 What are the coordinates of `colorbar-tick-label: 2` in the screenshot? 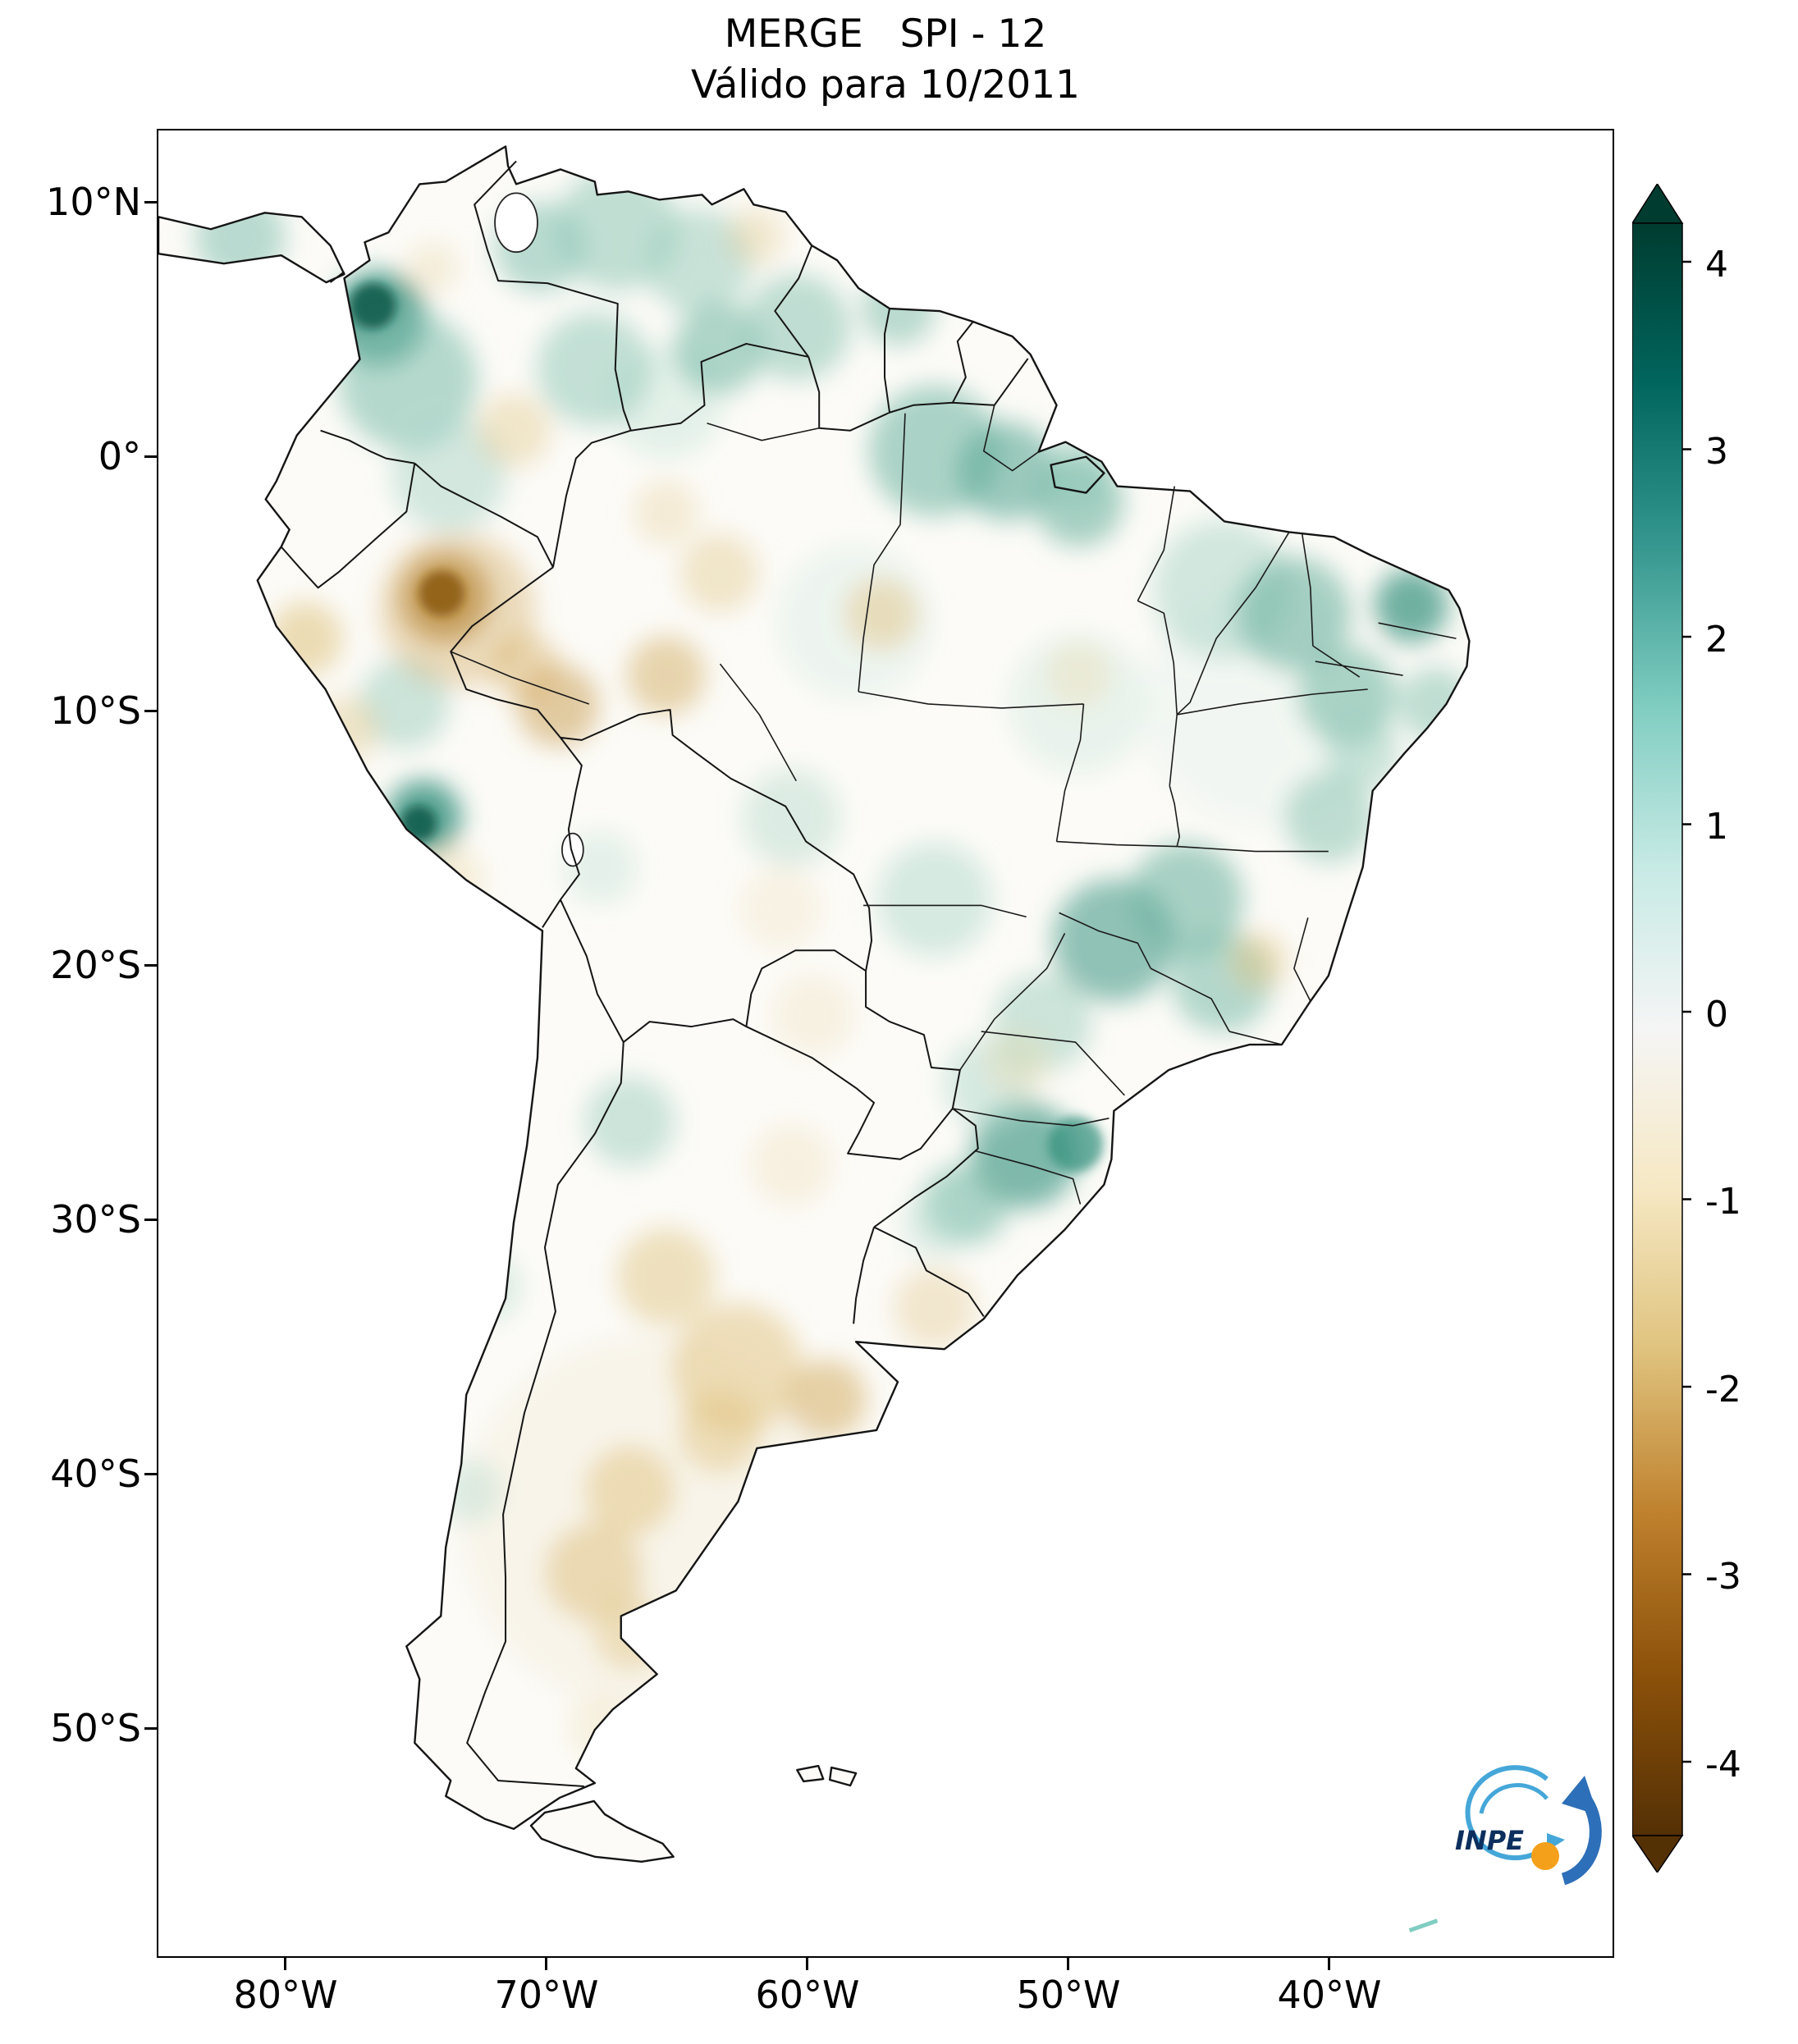 It's located at (1716, 640).